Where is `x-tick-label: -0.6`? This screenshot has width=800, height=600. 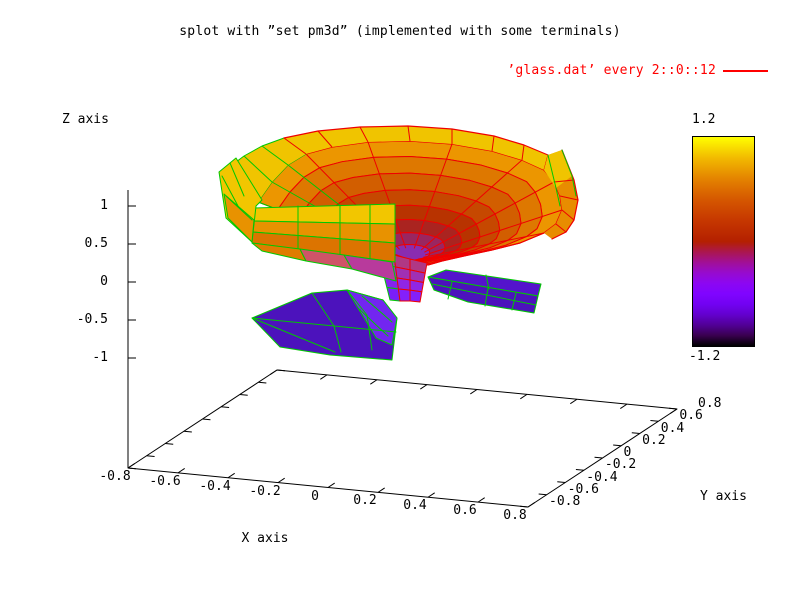 x-tick-label: -0.6 is located at coordinates (165, 481).